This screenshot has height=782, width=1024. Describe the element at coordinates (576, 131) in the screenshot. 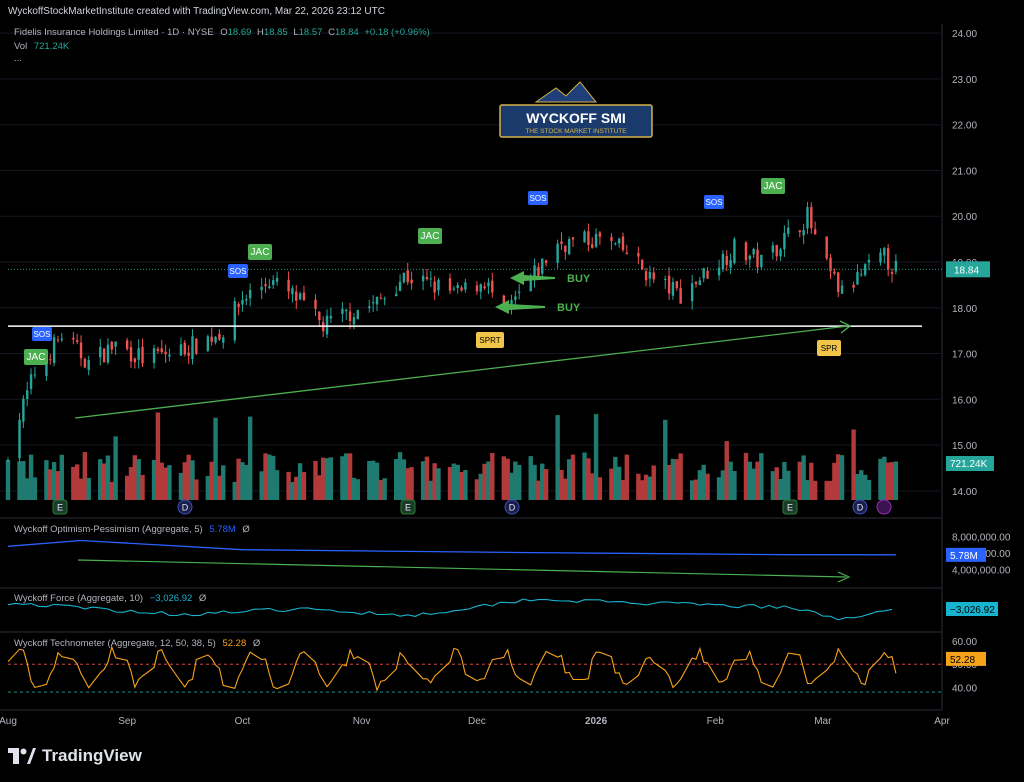

I see `logo-subtitle: THE STOCK MARKET INSTITUTE` at that location.